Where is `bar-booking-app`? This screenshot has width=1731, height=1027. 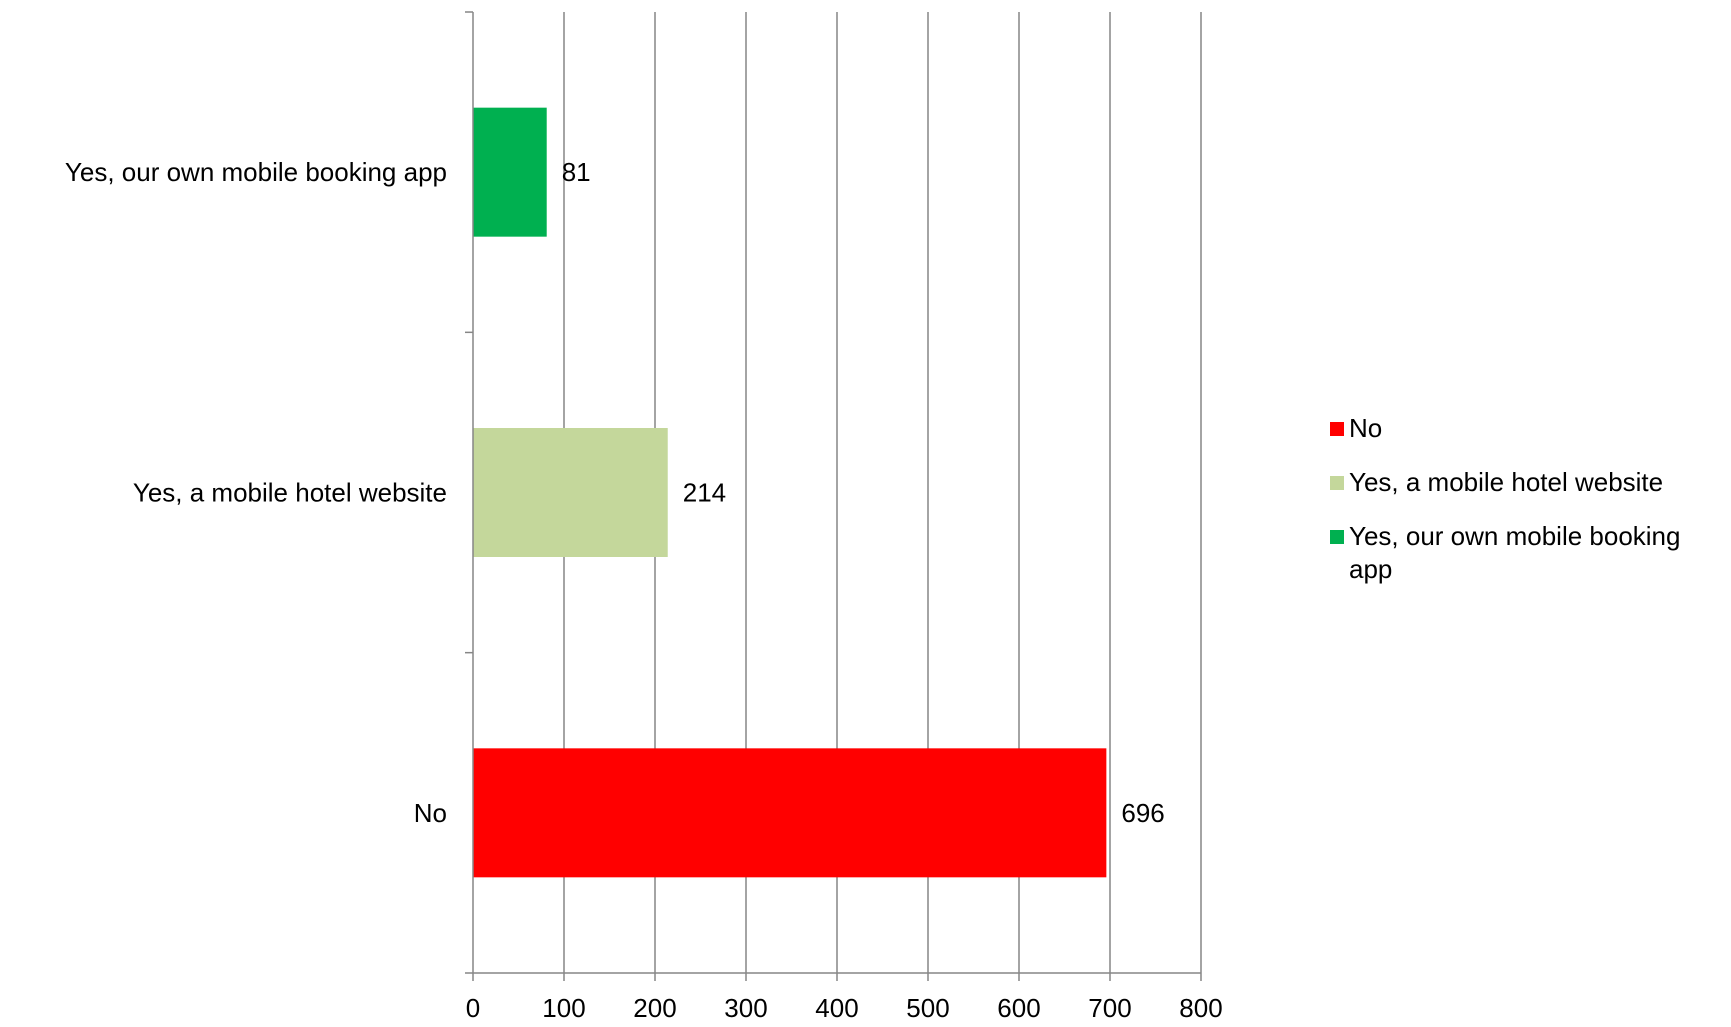
bar-booking-app is located at coordinates (510, 172).